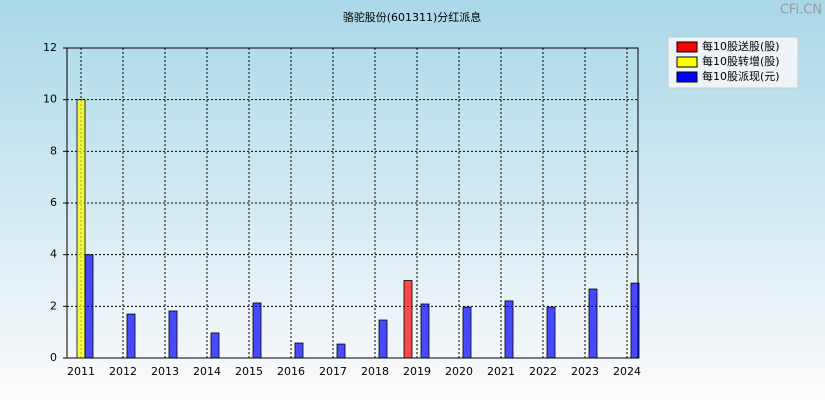  Describe the element at coordinates (207, 371) in the screenshot. I see `x-tick-label: 2014` at that location.